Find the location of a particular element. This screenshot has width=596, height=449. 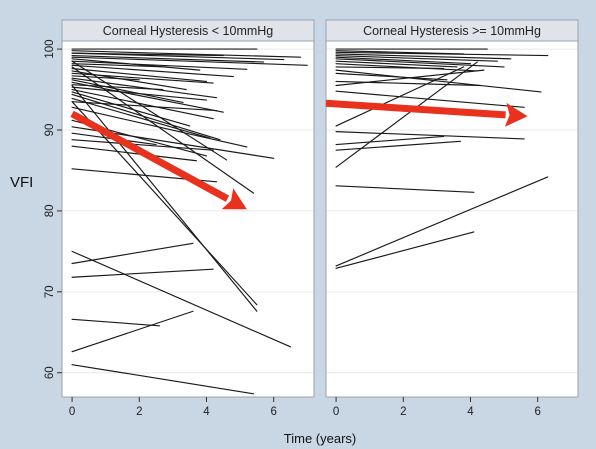

panel-left-trend-arrow is located at coordinates (158, 160).